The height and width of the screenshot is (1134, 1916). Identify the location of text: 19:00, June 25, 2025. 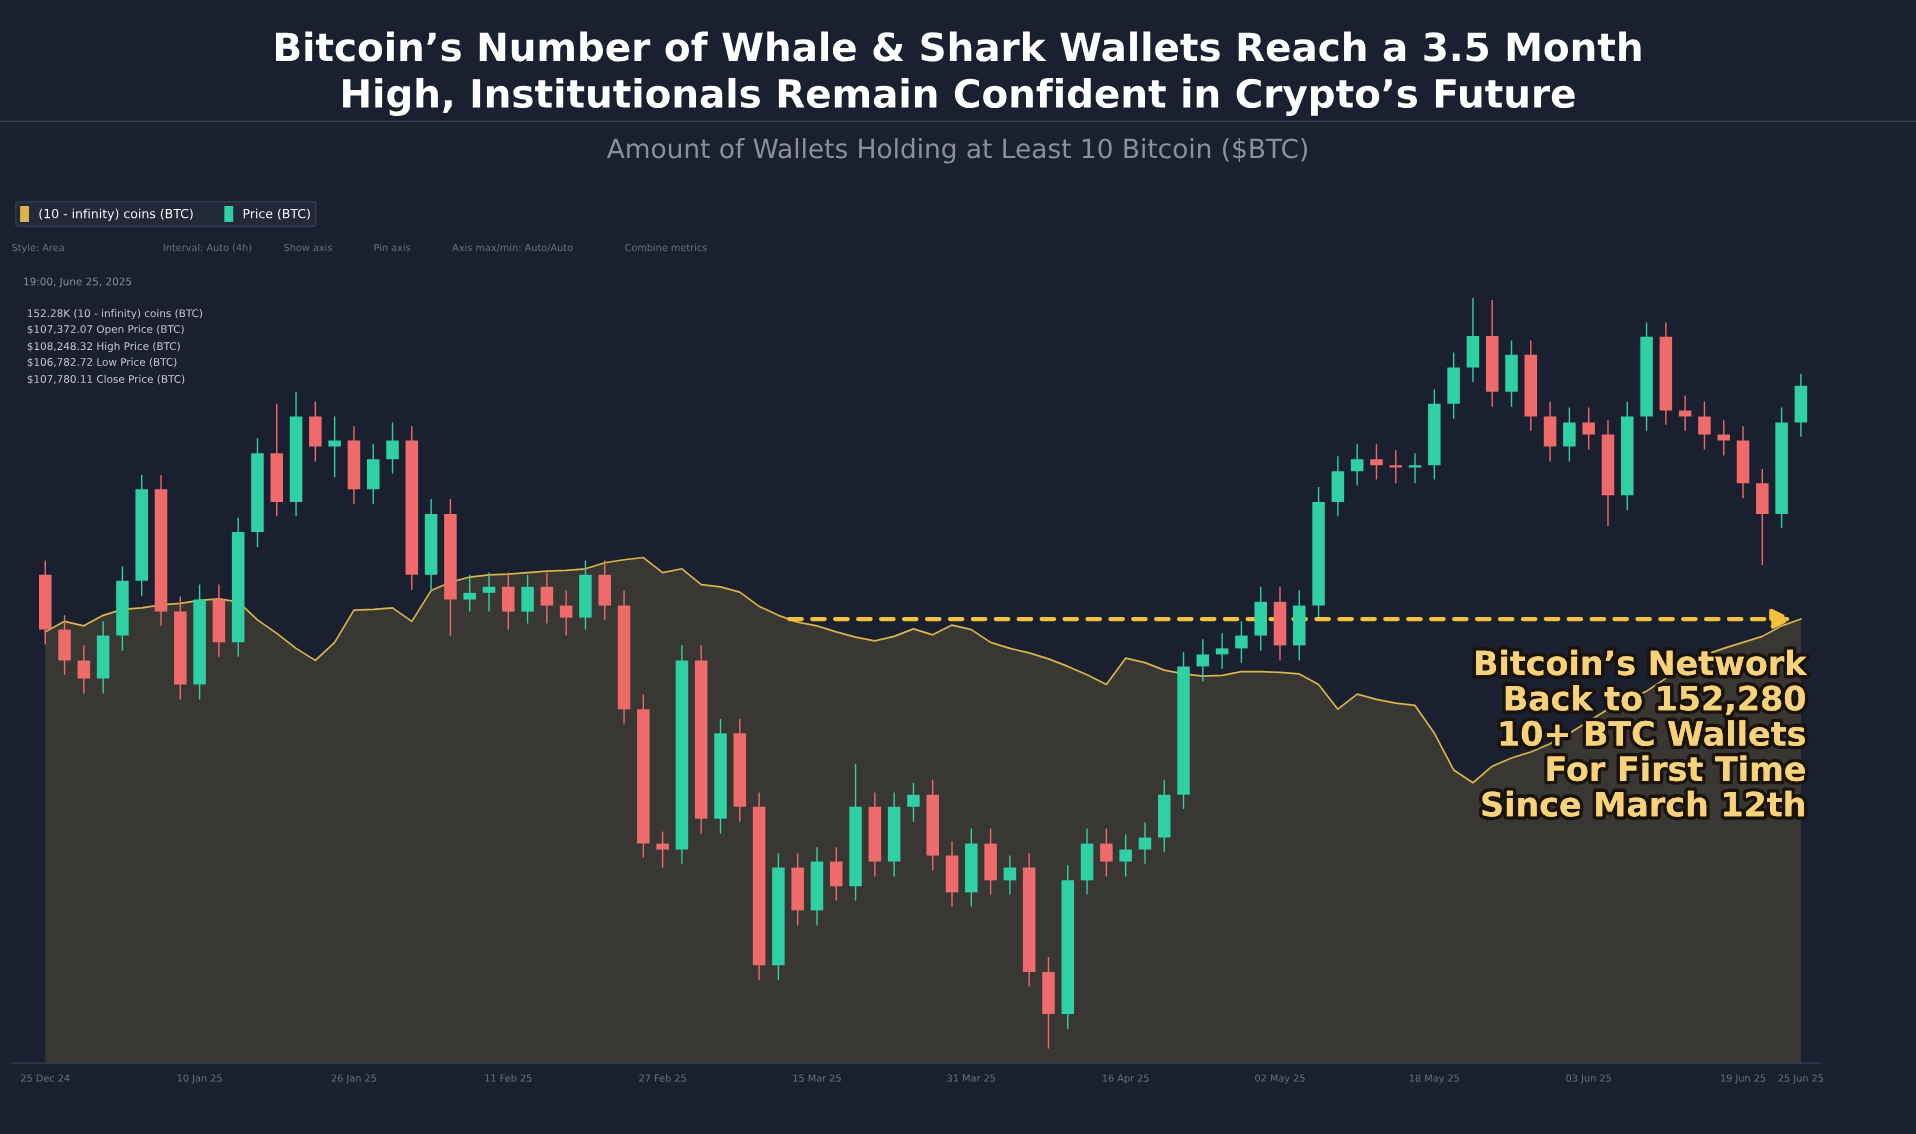
(78, 282).